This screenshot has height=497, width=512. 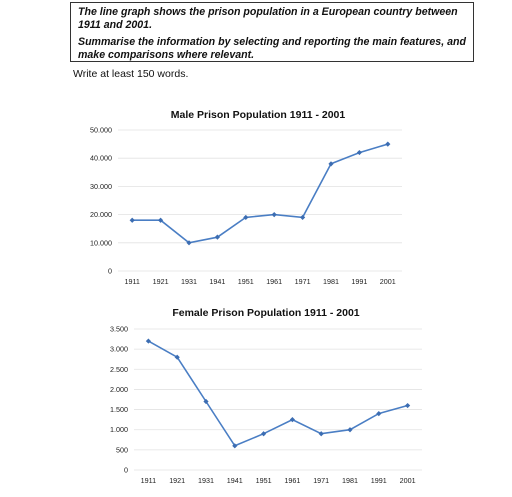 What do you see at coordinates (119, 409) in the screenshot?
I see `y-tick-label: 1.500` at bounding box center [119, 409].